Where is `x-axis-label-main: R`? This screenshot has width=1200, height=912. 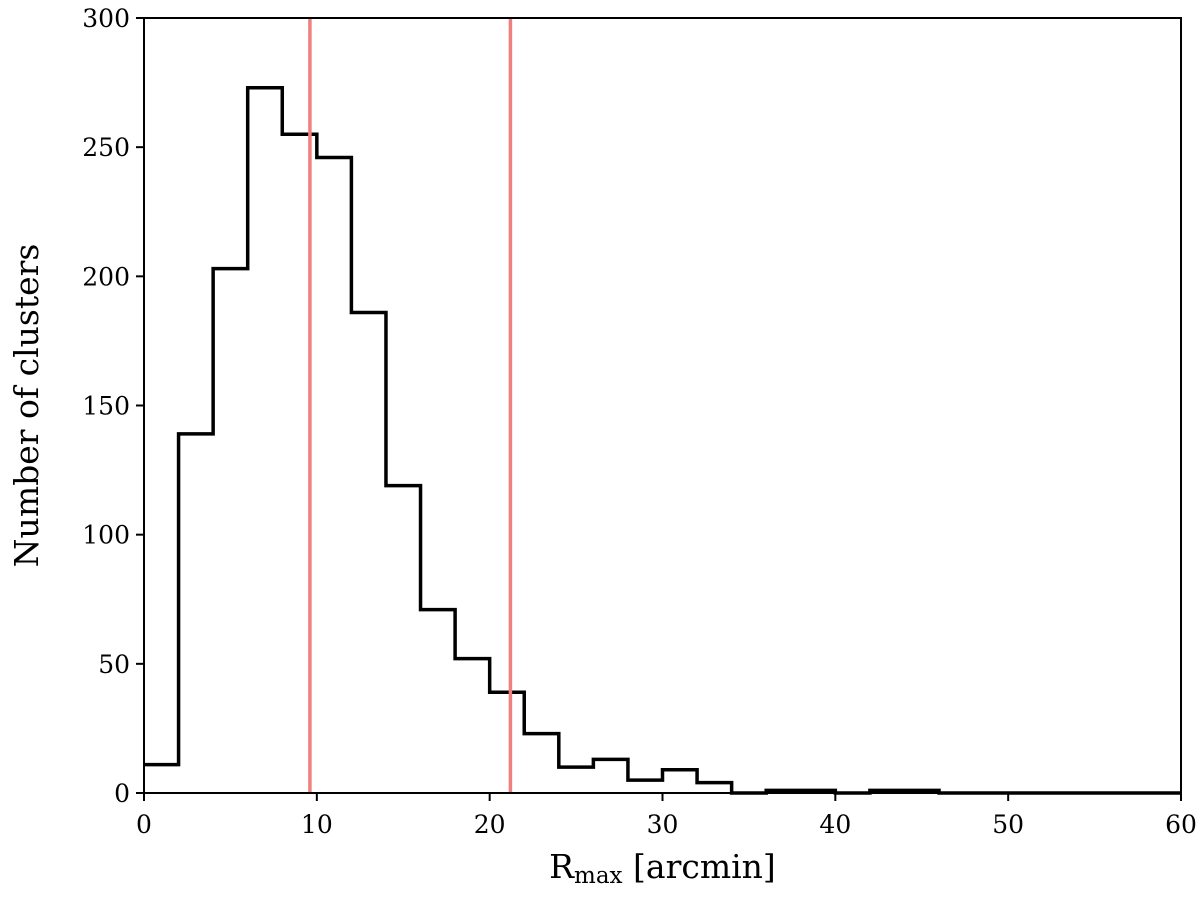
x-axis-label-main: R is located at coordinates (562, 866).